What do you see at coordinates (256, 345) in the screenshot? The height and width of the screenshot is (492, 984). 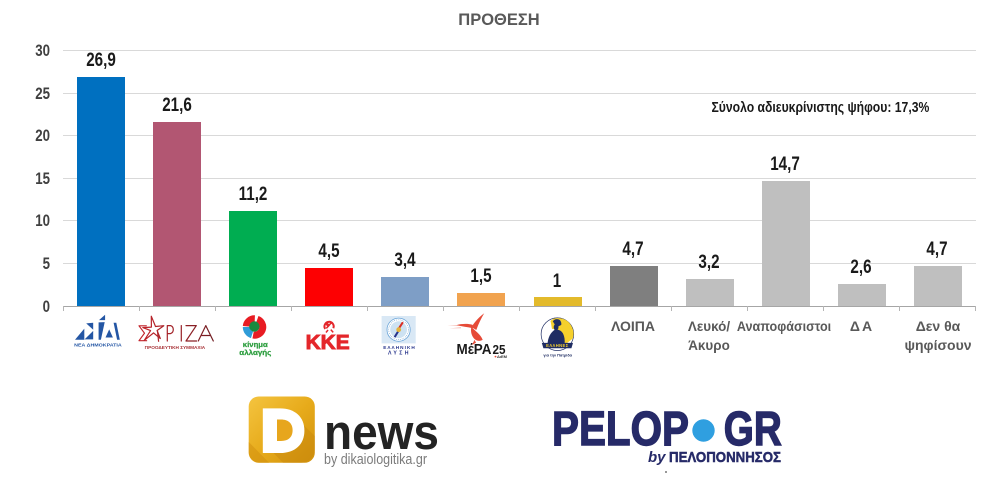 I see `svg-text: κίνημα` at bounding box center [256, 345].